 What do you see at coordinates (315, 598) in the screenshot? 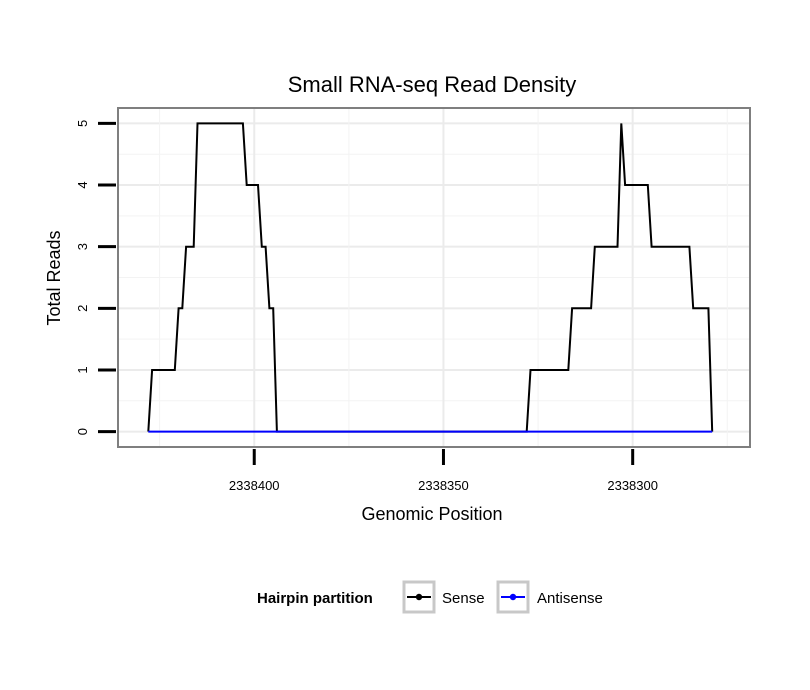
I see `legend-title: Hairpin partition` at bounding box center [315, 598].